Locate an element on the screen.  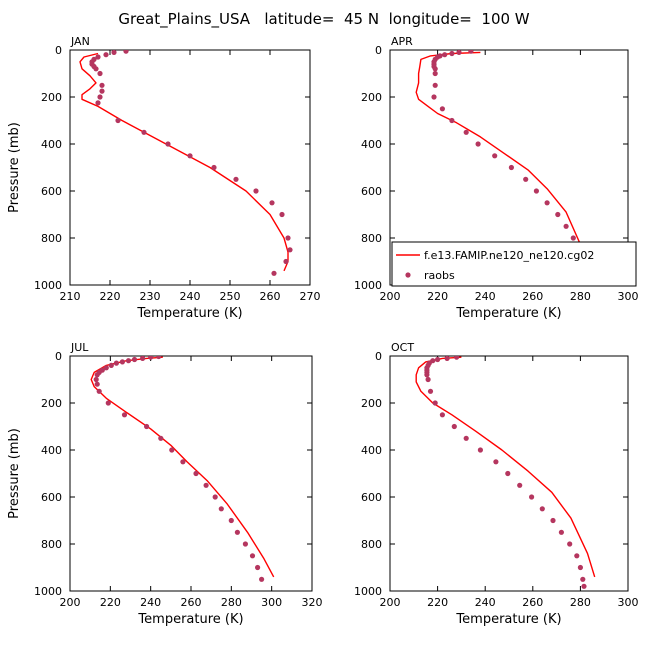
x-tick-label-jul: 240 is located at coordinates (150, 602).